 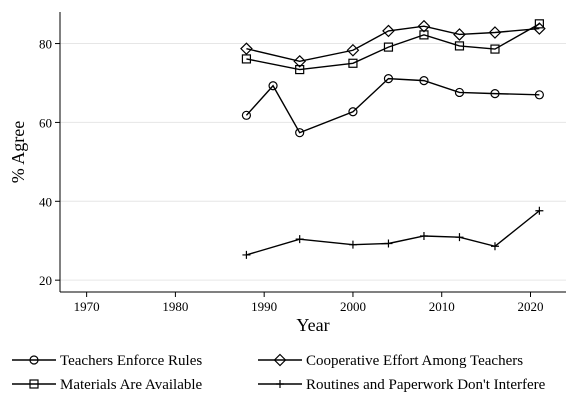 What do you see at coordinates (246, 115) in the screenshot?
I see `point-0-1988` at bounding box center [246, 115].